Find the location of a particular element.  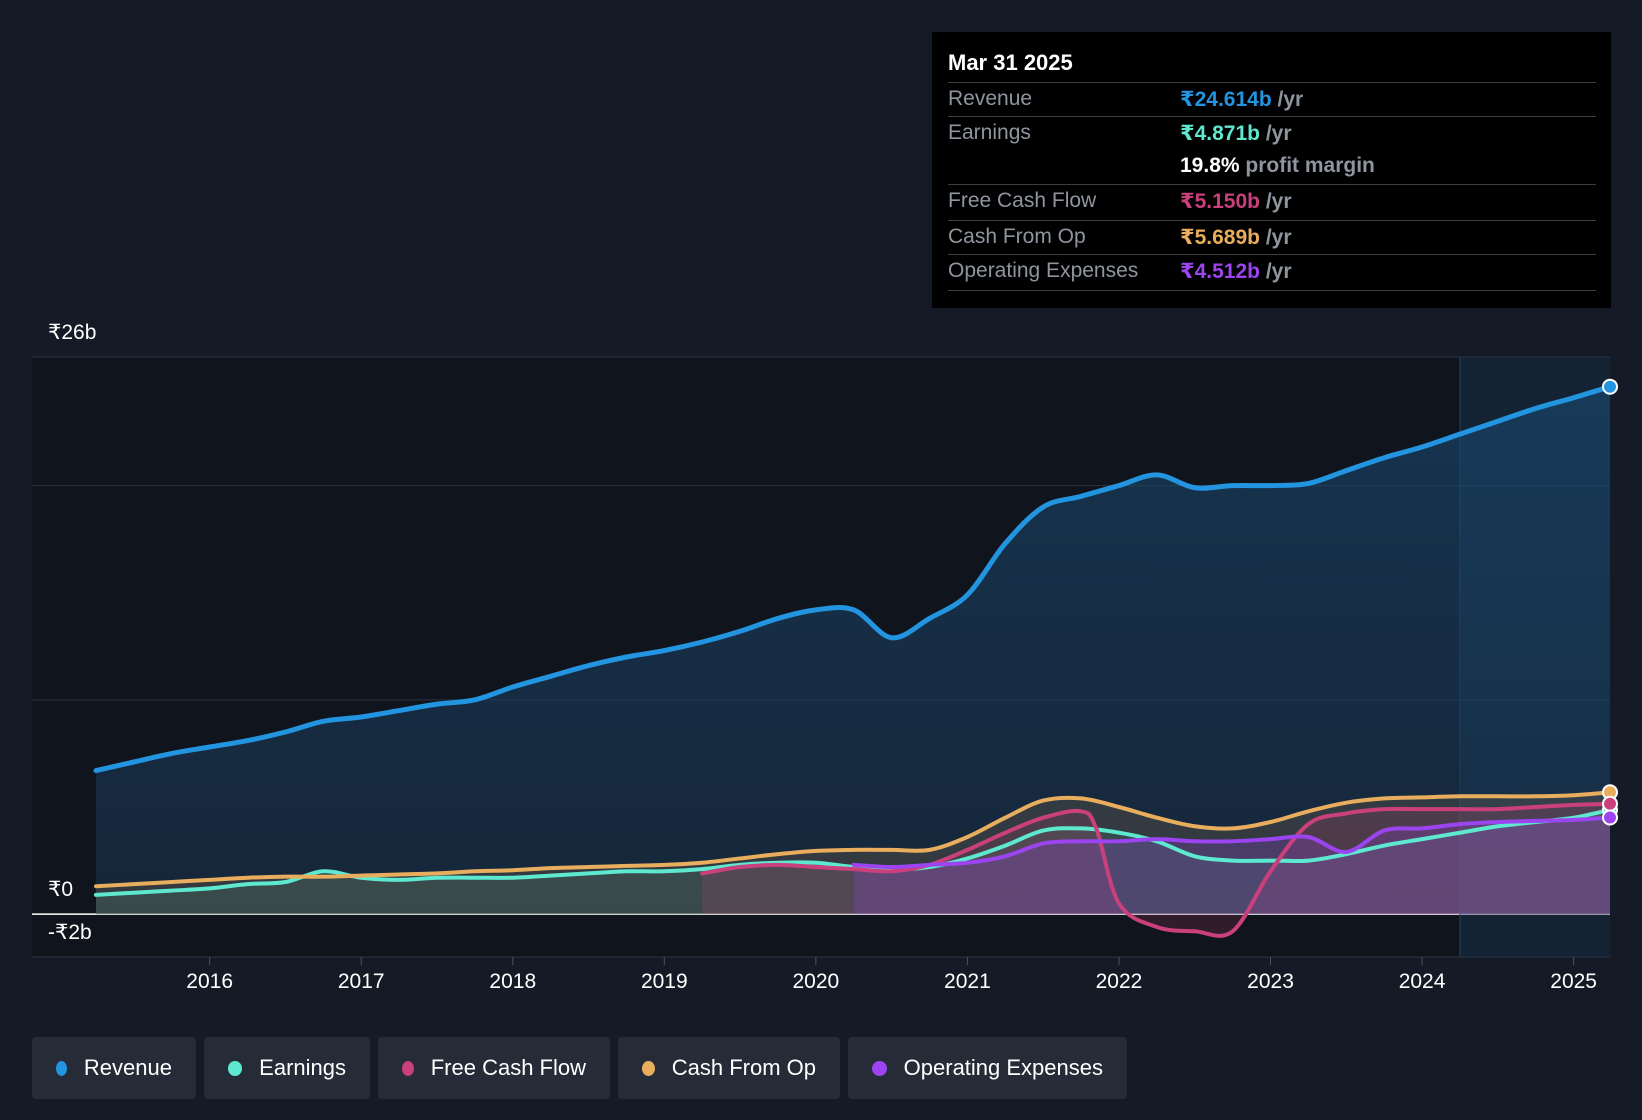

operating-expenses-area is located at coordinates (1231, 866).